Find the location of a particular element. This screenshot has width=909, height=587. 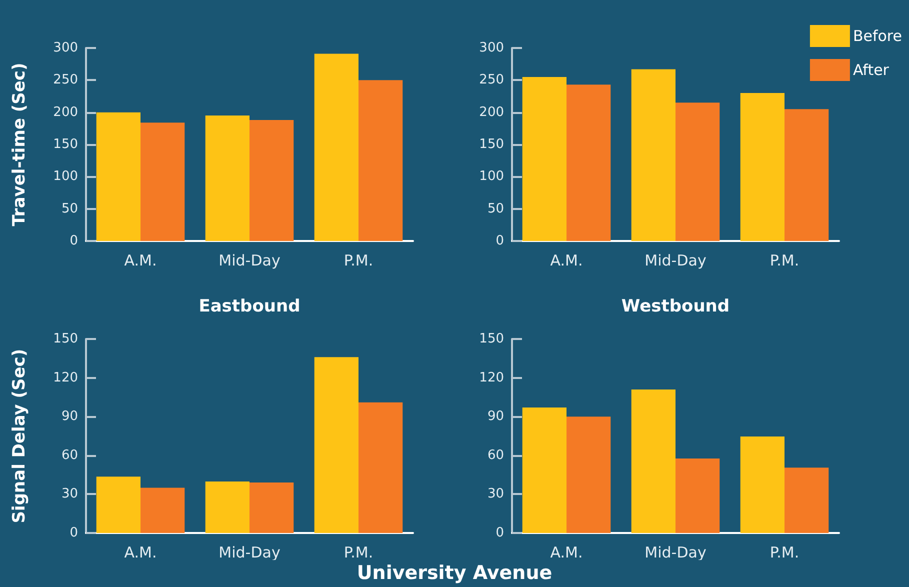

x-axis-title: Westbound is located at coordinates (675, 306).